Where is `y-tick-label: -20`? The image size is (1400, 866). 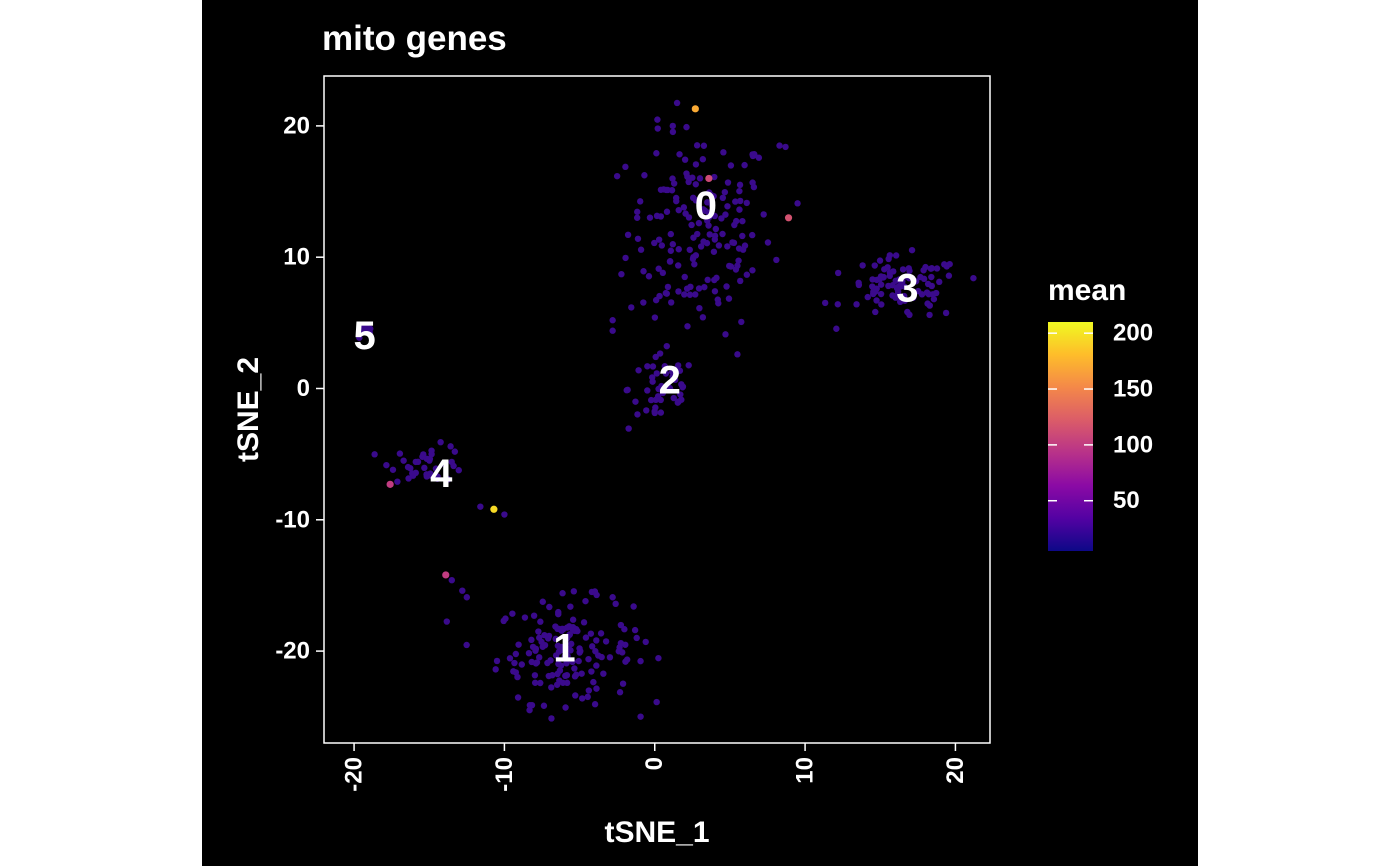 y-tick-label: -20 is located at coordinates (292, 651).